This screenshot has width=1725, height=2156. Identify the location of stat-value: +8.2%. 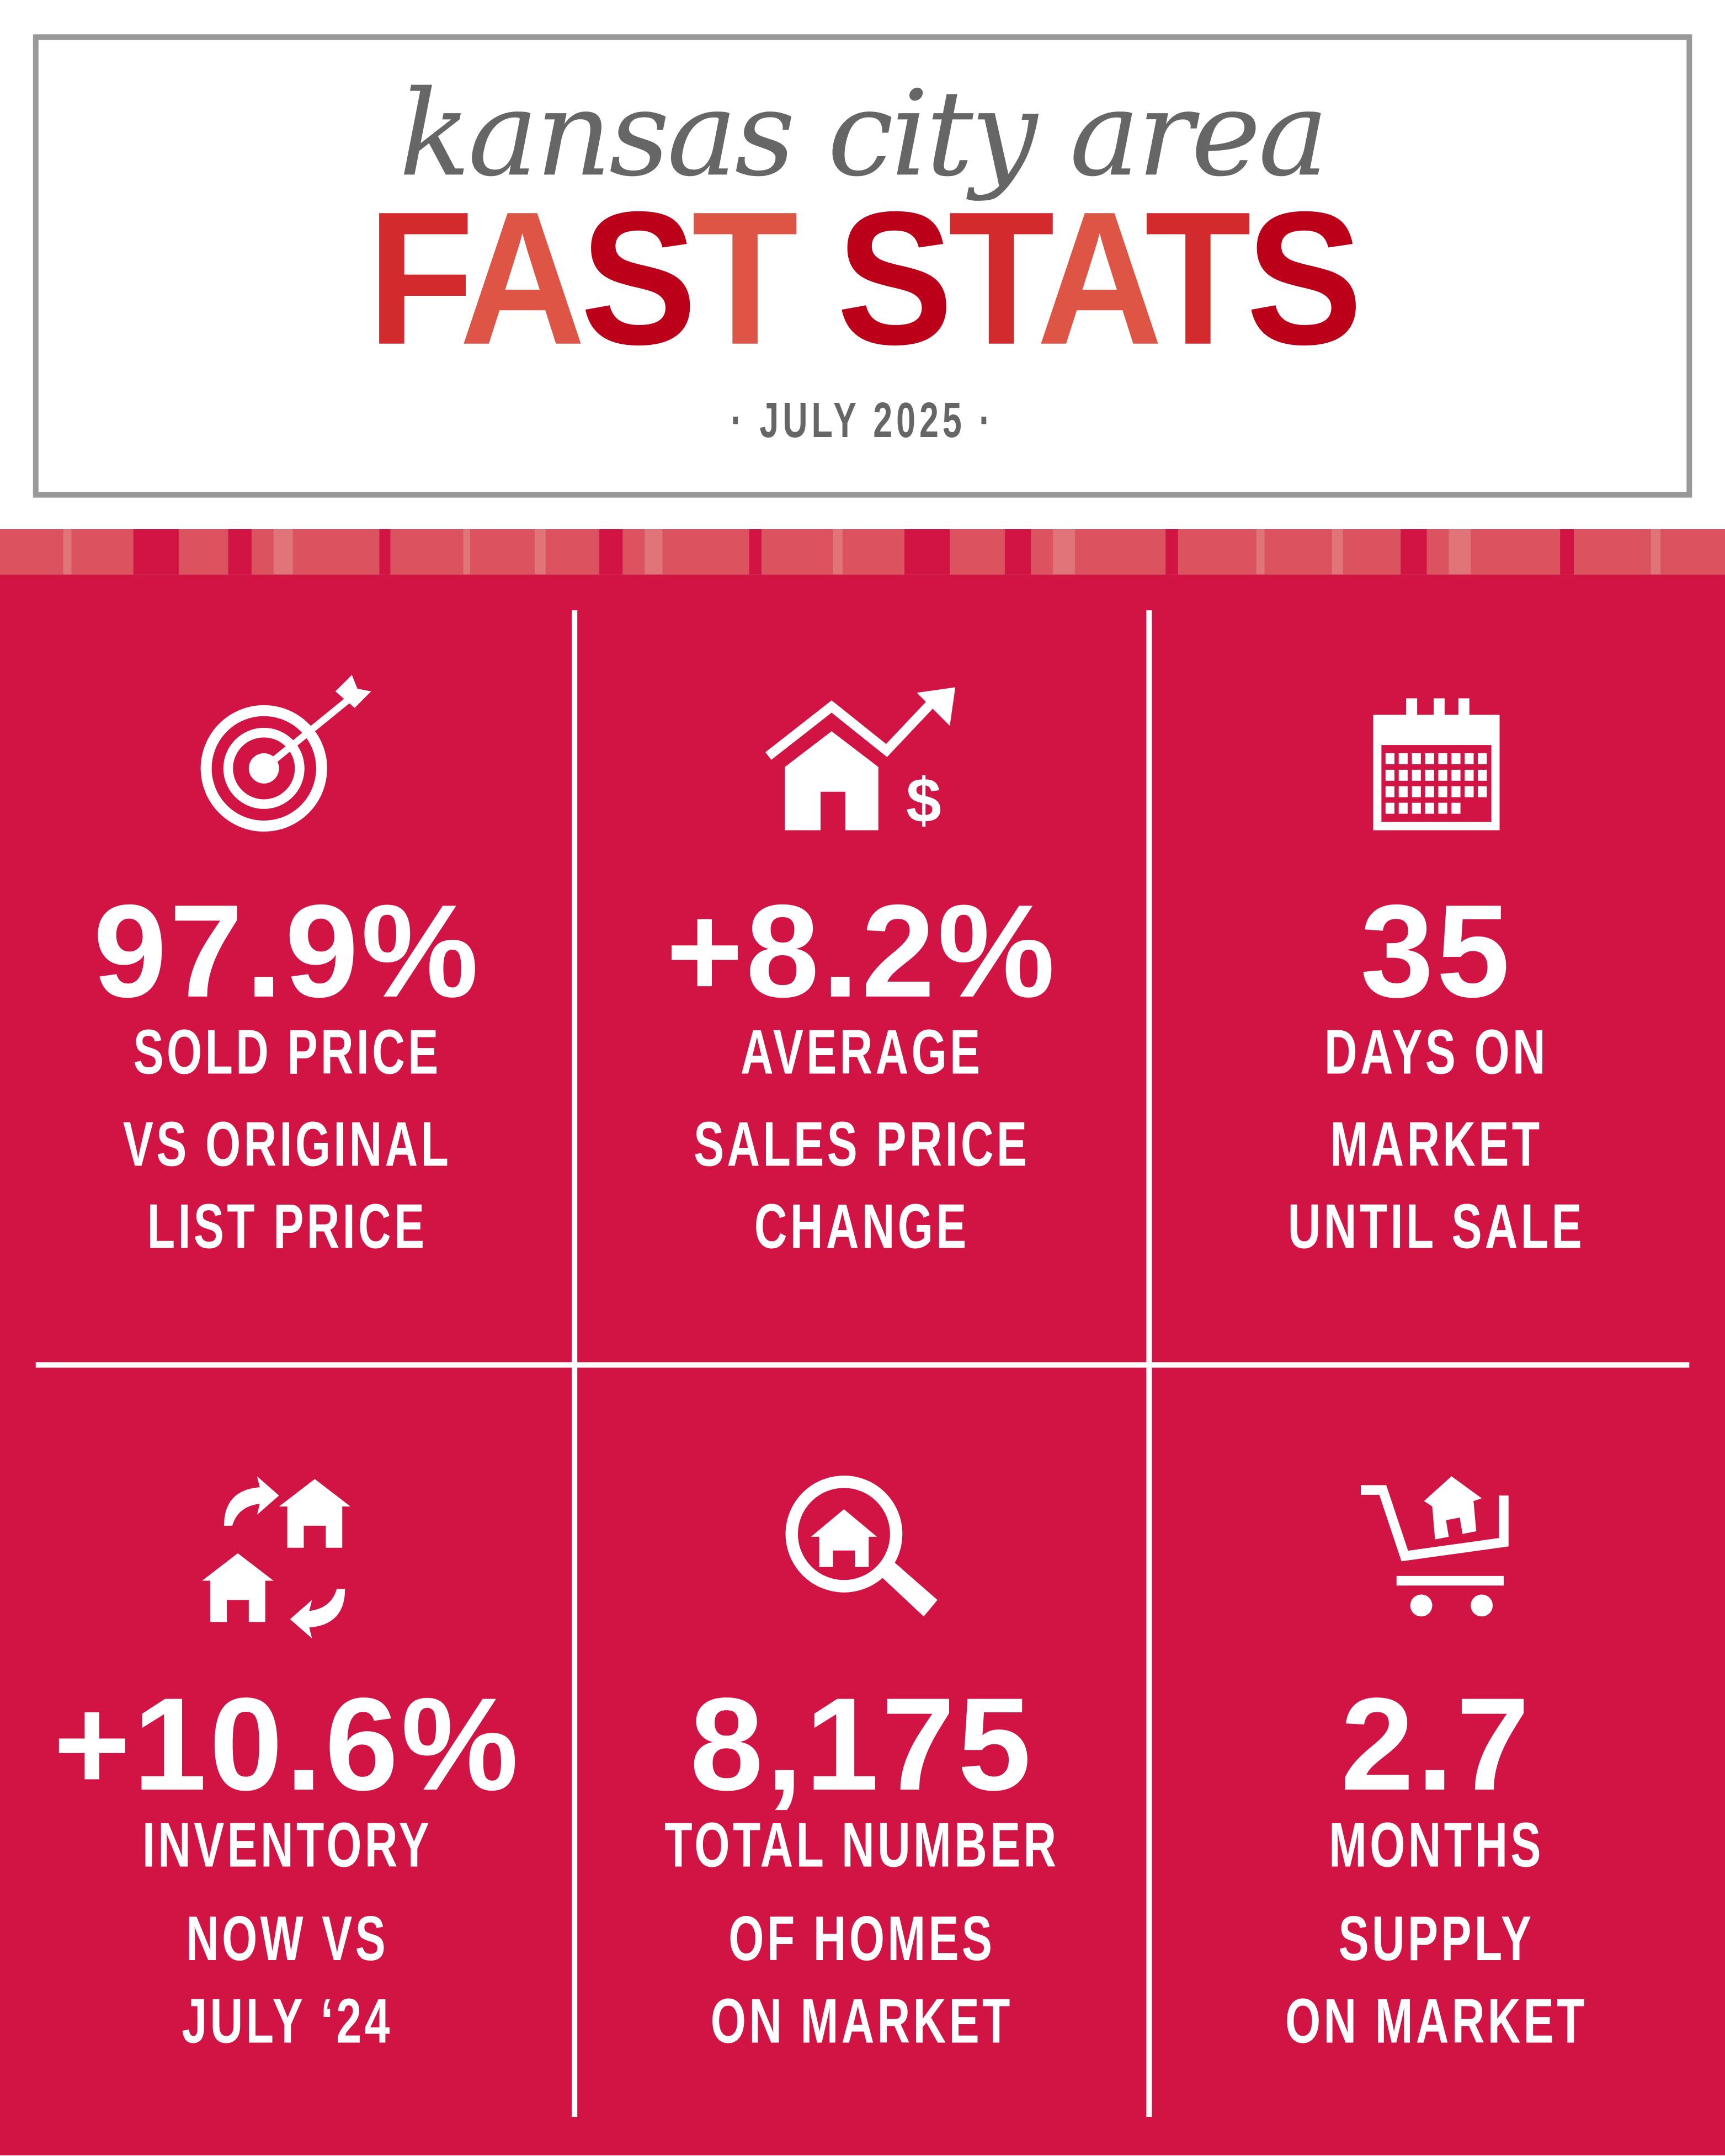
(861, 952).